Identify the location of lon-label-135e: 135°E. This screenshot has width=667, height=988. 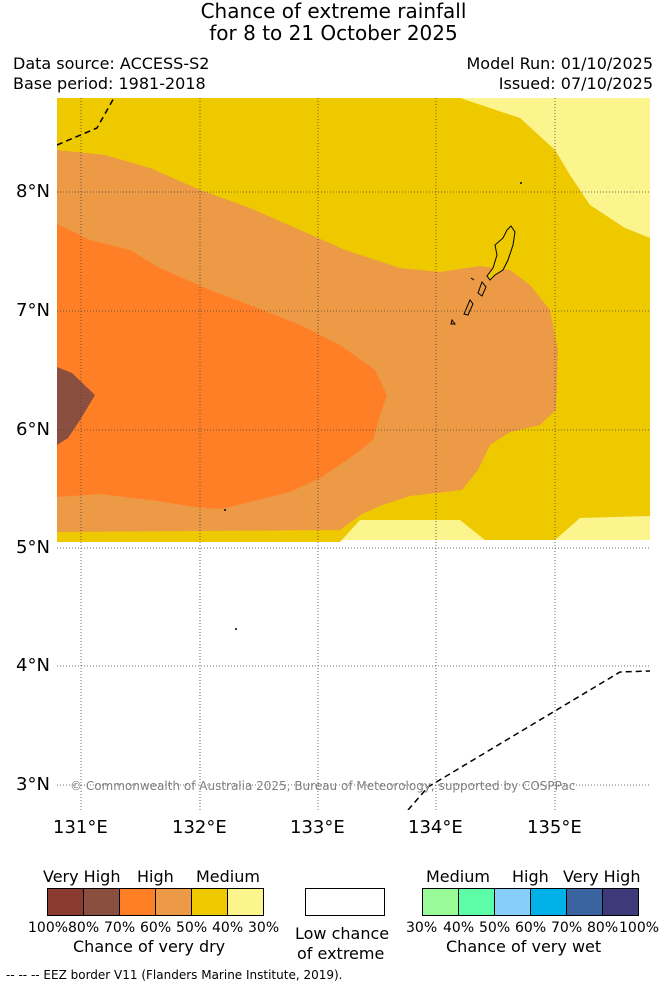
(554, 827).